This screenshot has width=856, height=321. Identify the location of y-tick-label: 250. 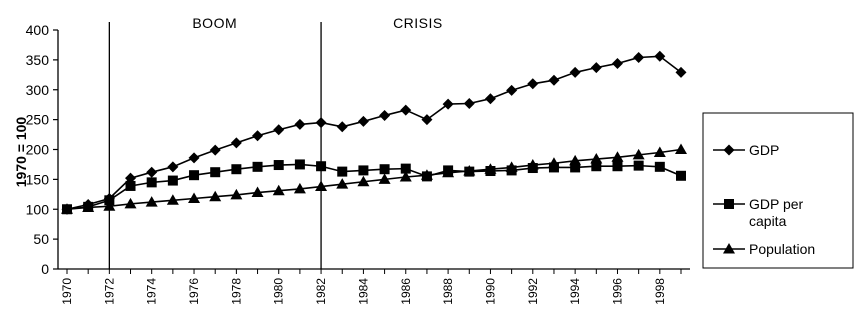
(38, 120).